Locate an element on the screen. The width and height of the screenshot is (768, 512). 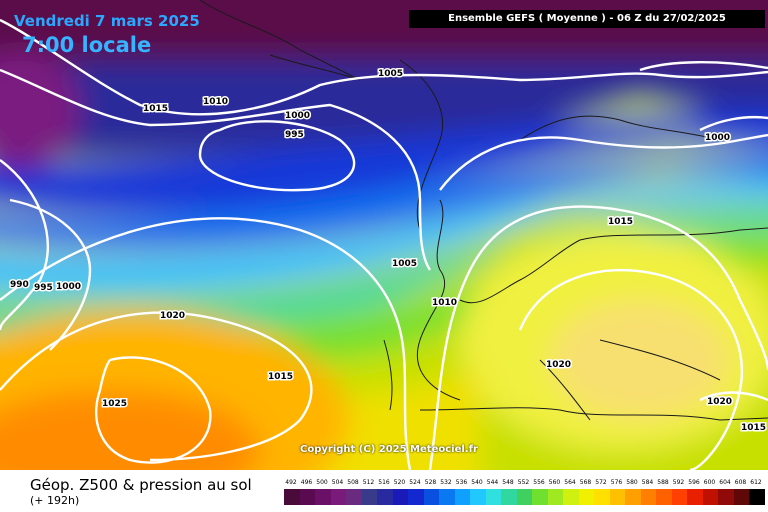
scale-tick-label: 508 is located at coordinates (353, 482).